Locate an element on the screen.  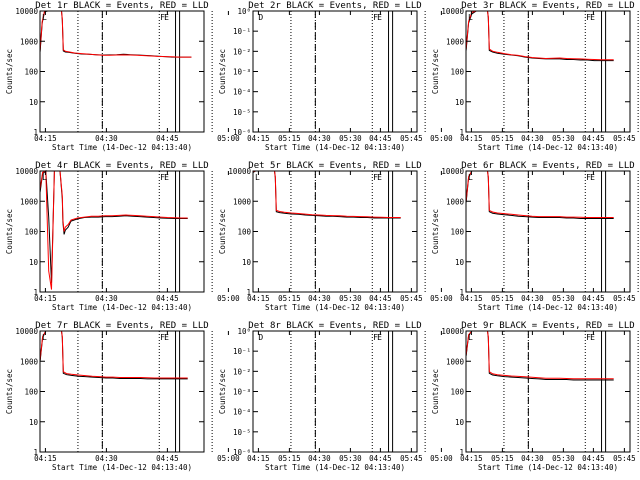
panel-title: Det 8r BLACK = Events, RED = LLD is located at coordinates (334, 326).